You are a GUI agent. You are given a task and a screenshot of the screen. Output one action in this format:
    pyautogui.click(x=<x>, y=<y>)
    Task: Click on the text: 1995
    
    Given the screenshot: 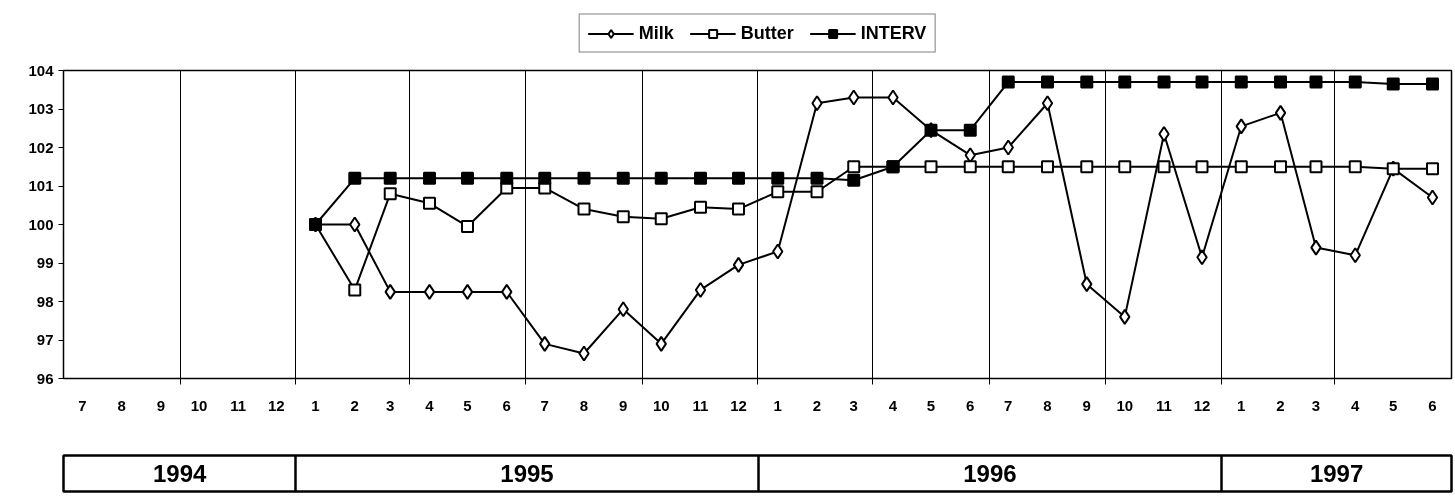 What is the action you would take?
    pyautogui.click(x=527, y=473)
    